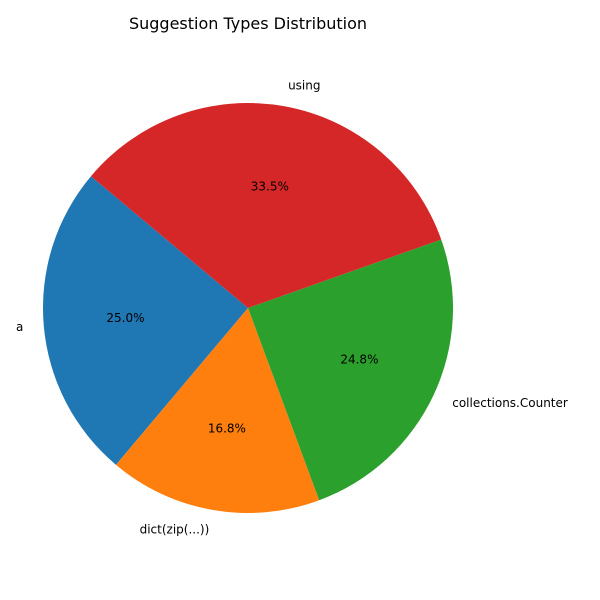  I want to click on pie-slice-dict-zip, so click(217, 410).